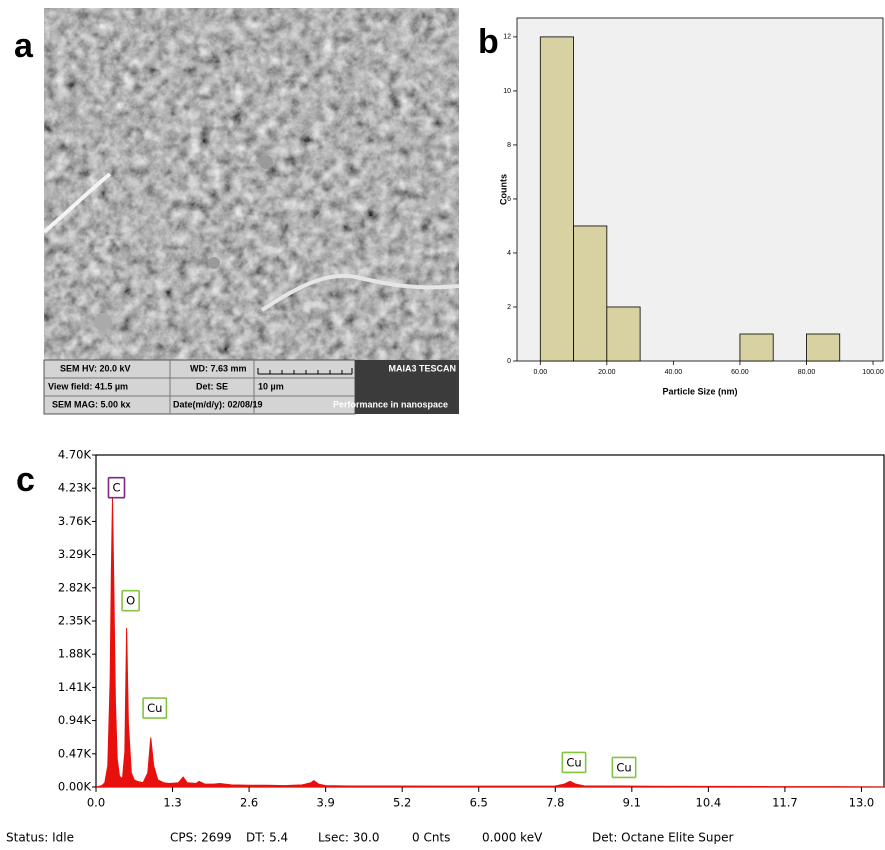 The width and height of the screenshot is (885, 850). I want to click on y-tick-label: 1.88K, so click(75, 654).